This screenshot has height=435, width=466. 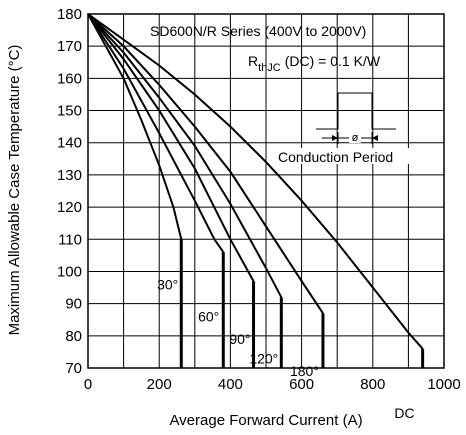 I want to click on phi-backdrop, so click(x=355, y=137).